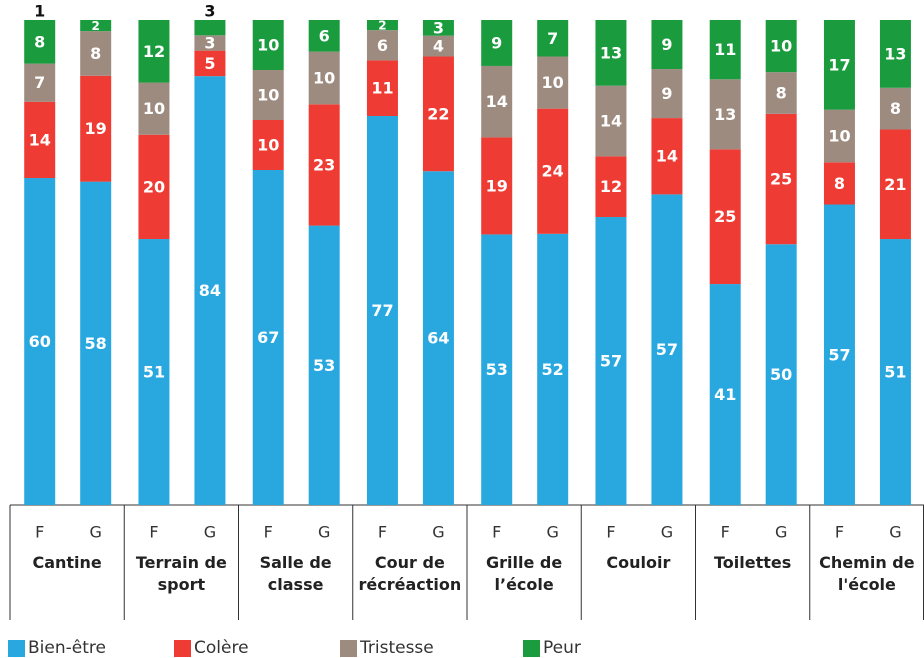 This screenshot has height=658, width=924. Describe the element at coordinates (562, 648) in the screenshot. I see `legend-label: Peur` at that location.